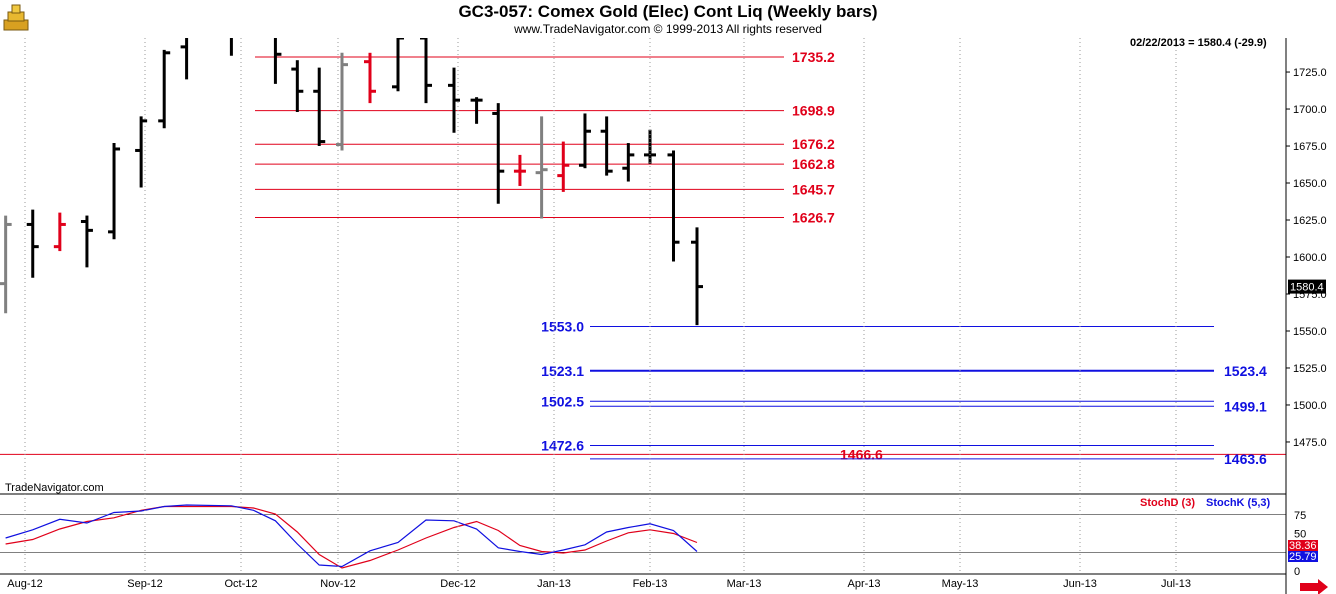 The width and height of the screenshot is (1336, 594). Describe the element at coordinates (1300, 535) in the screenshot. I see `stoch-tick-label: 50` at that location.